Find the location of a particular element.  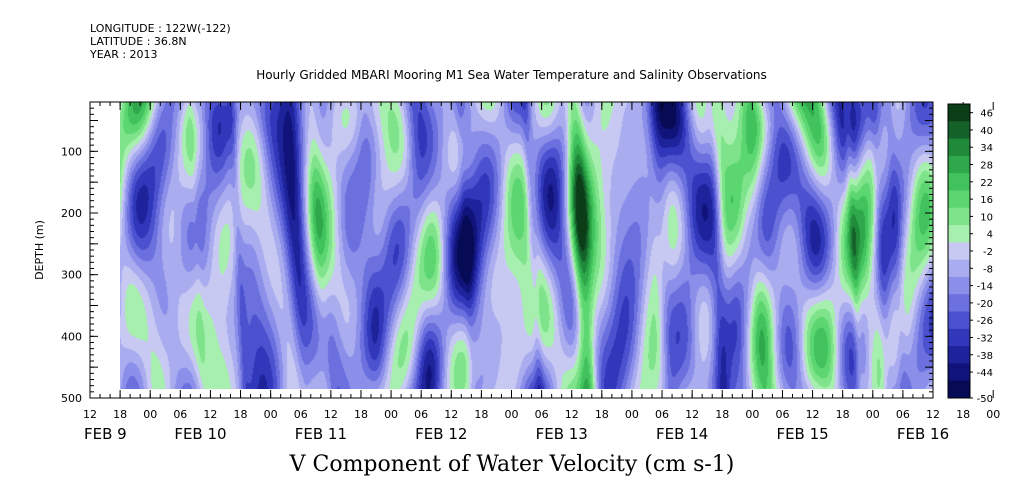

colorbar-label: 46 is located at coordinates (986, 114).